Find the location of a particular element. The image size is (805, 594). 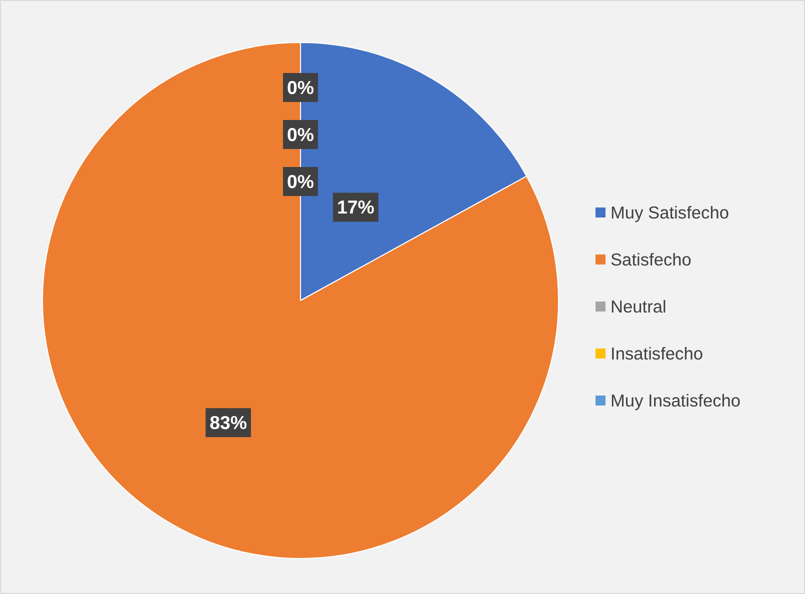

legend-label: Satisfecho is located at coordinates (651, 260).